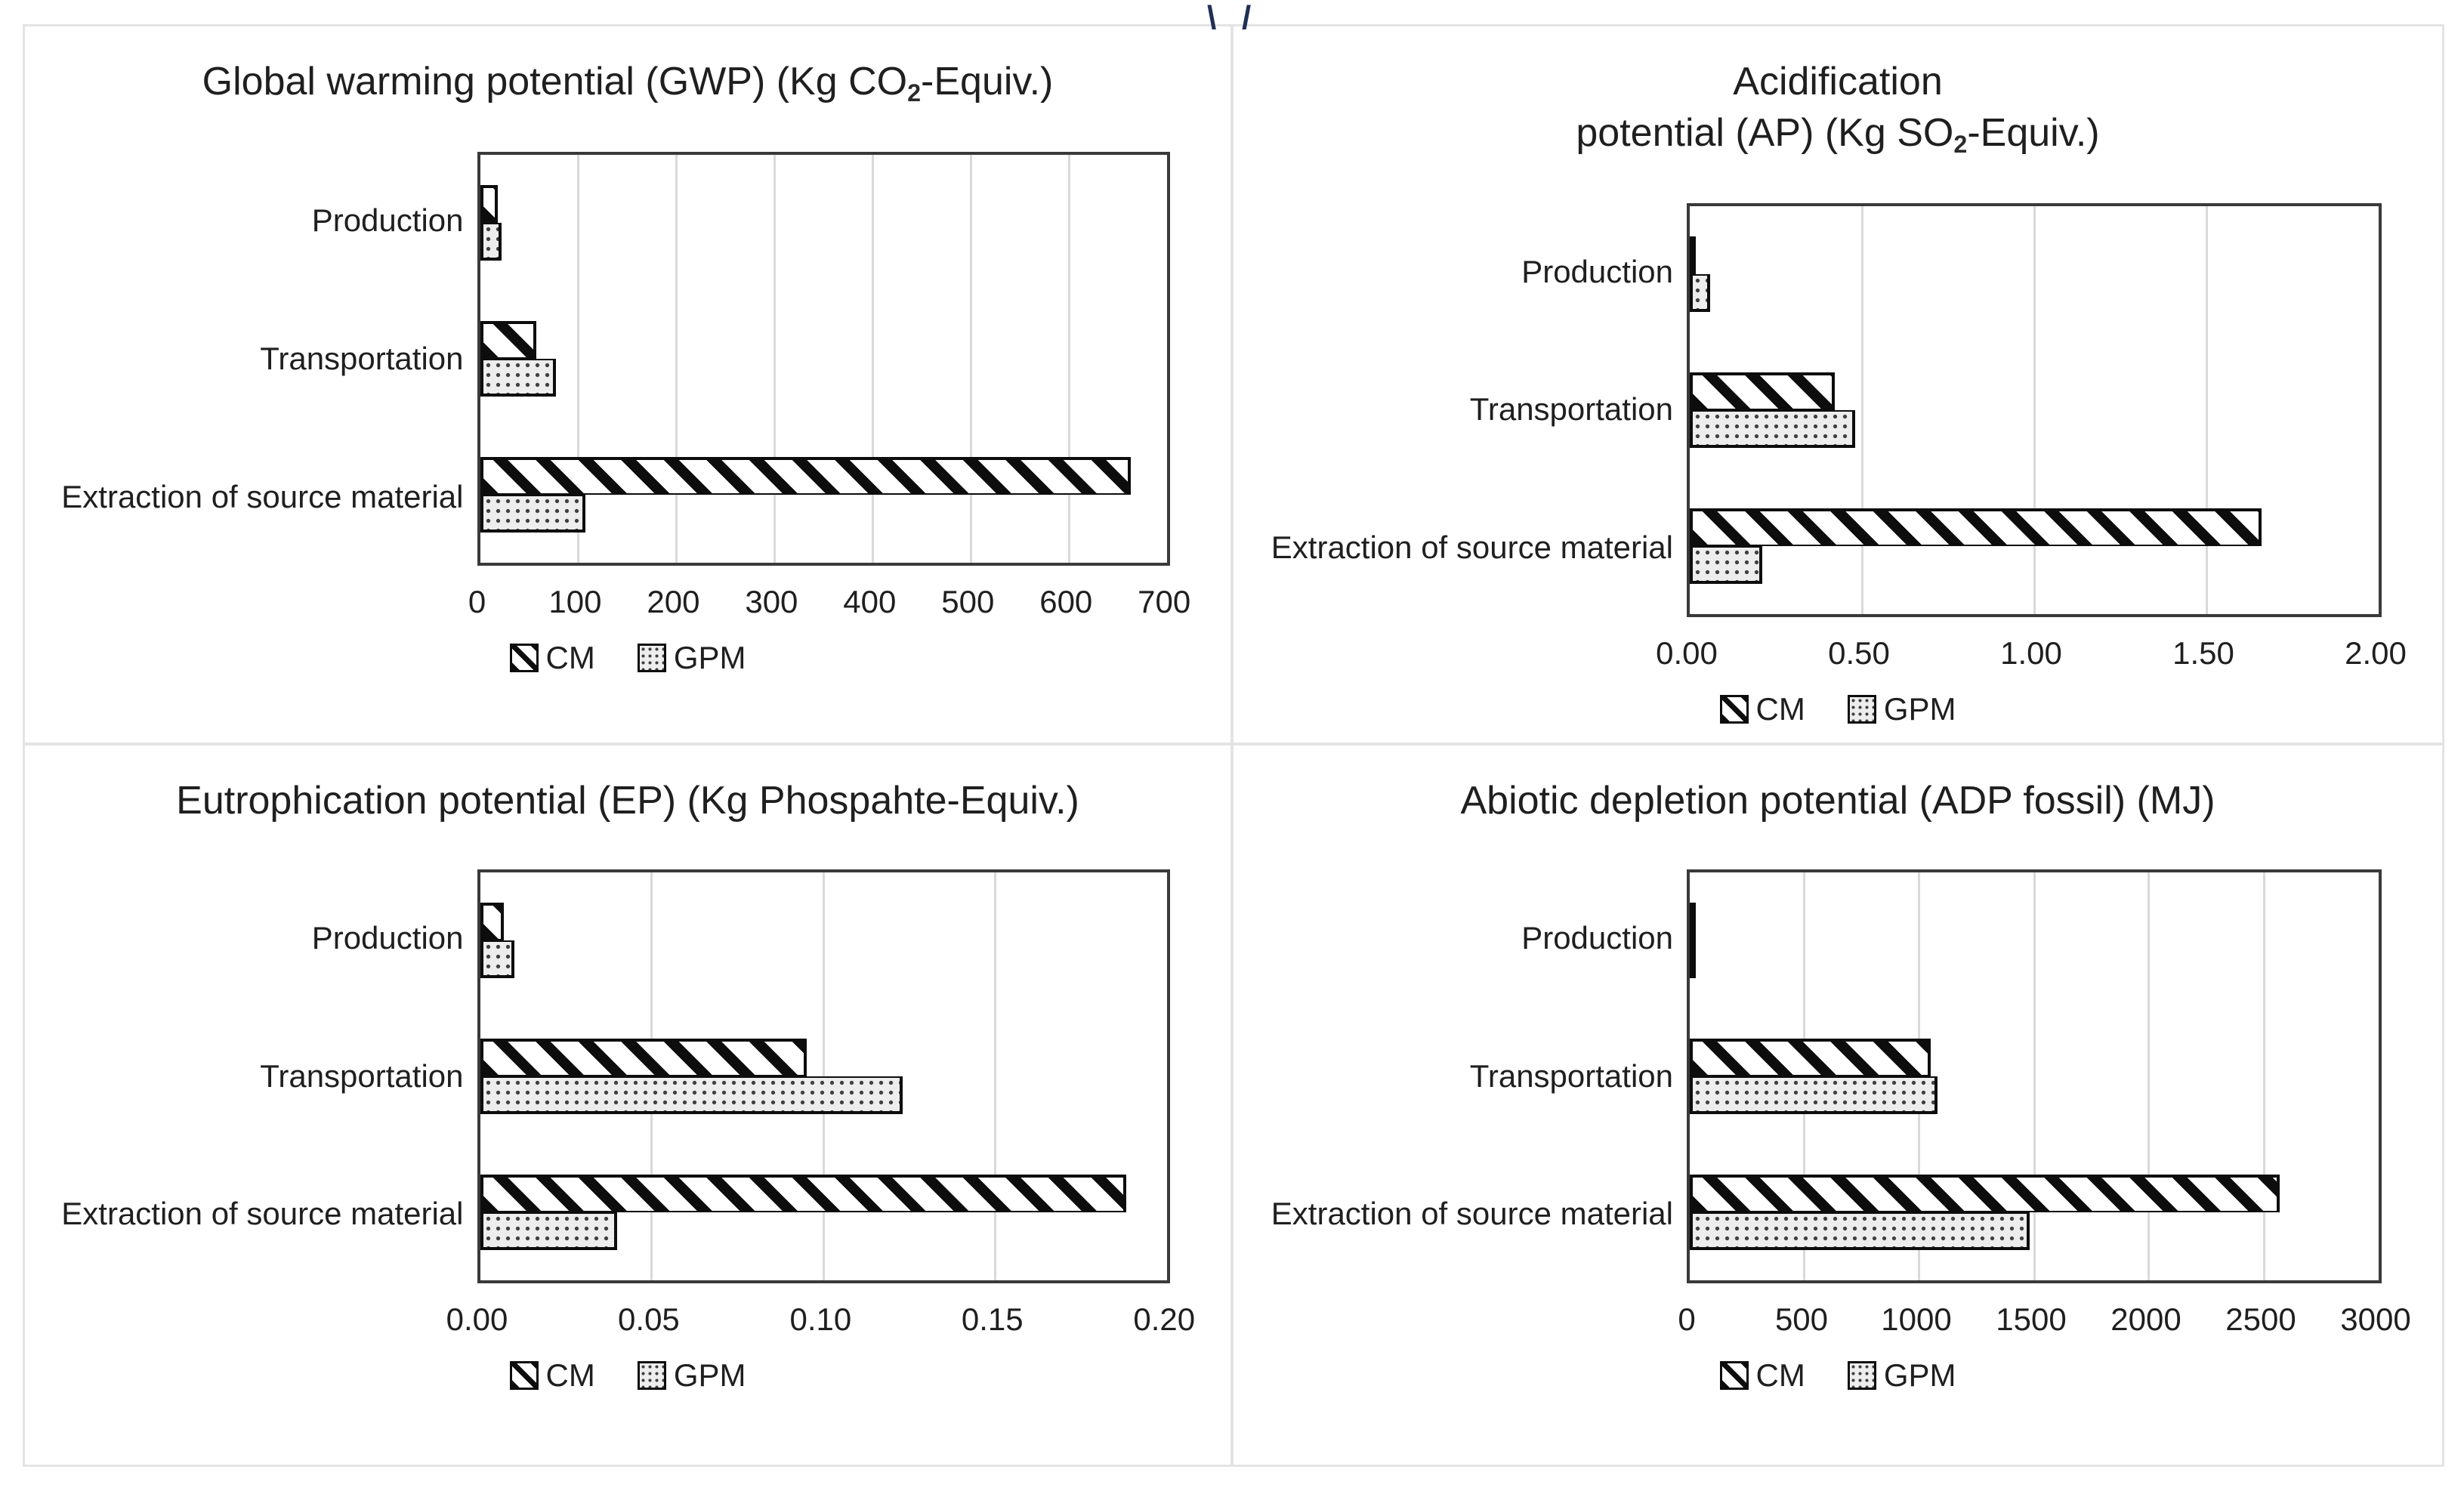 This screenshot has width=2464, height=1485. I want to click on x-tick-label: 3000, so click(2376, 1319).